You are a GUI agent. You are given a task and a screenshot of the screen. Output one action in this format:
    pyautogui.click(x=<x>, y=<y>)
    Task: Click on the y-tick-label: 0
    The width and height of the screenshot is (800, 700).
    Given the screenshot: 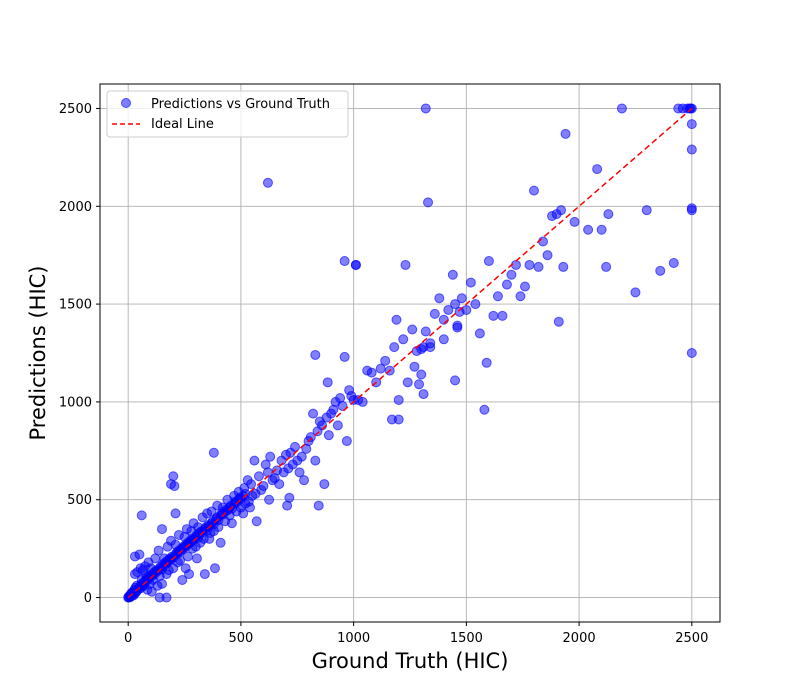 What is the action you would take?
    pyautogui.click(x=88, y=598)
    